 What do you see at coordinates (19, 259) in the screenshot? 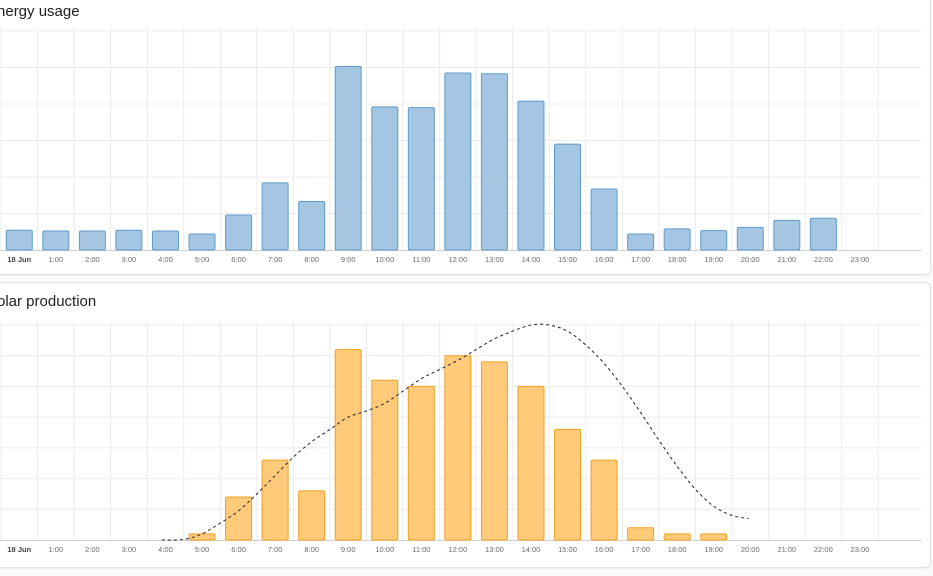
I see `usage-tick-label-0: 18 Jun` at bounding box center [19, 259].